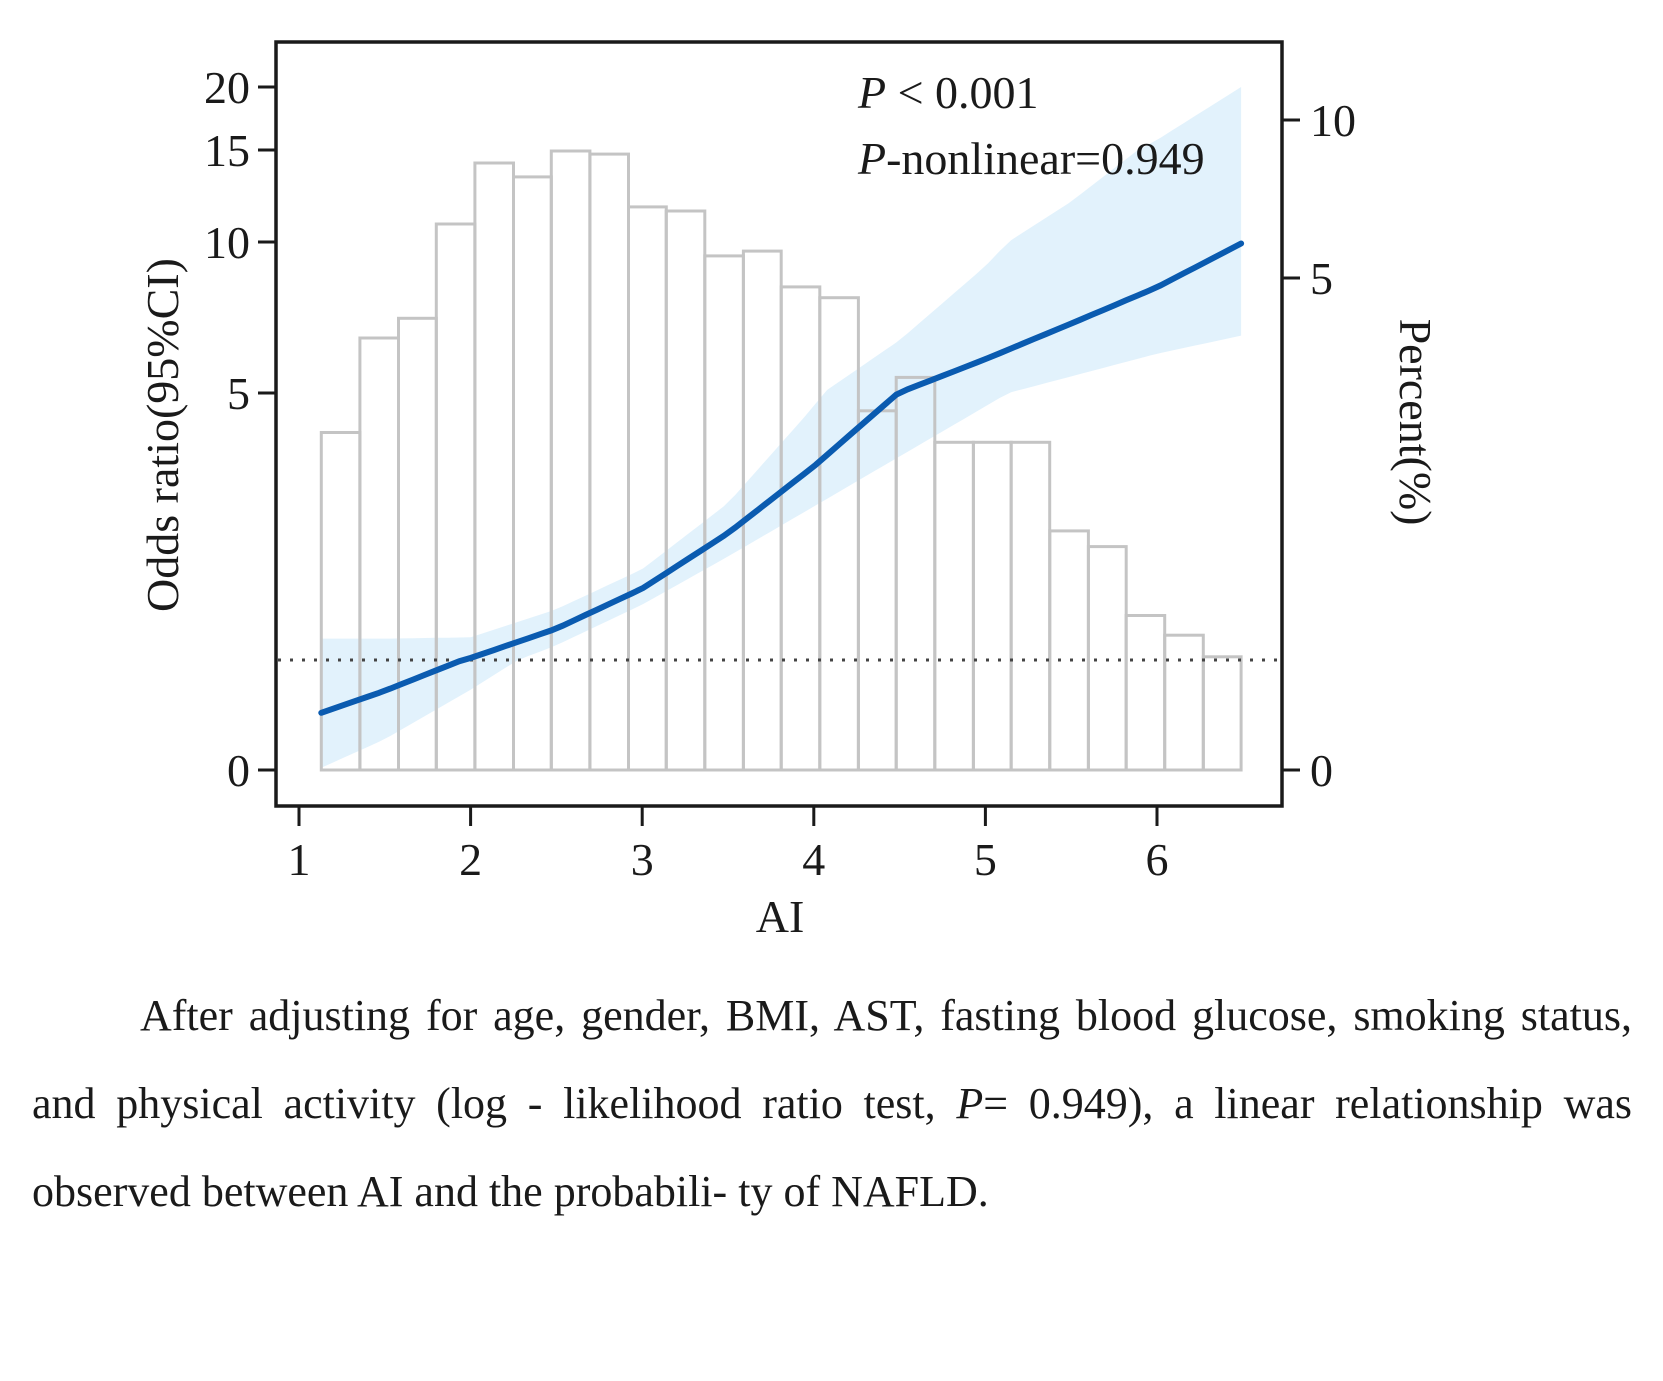 This screenshot has width=1663, height=1381. I want to click on y-right-tick-label: 5, so click(1321, 278).